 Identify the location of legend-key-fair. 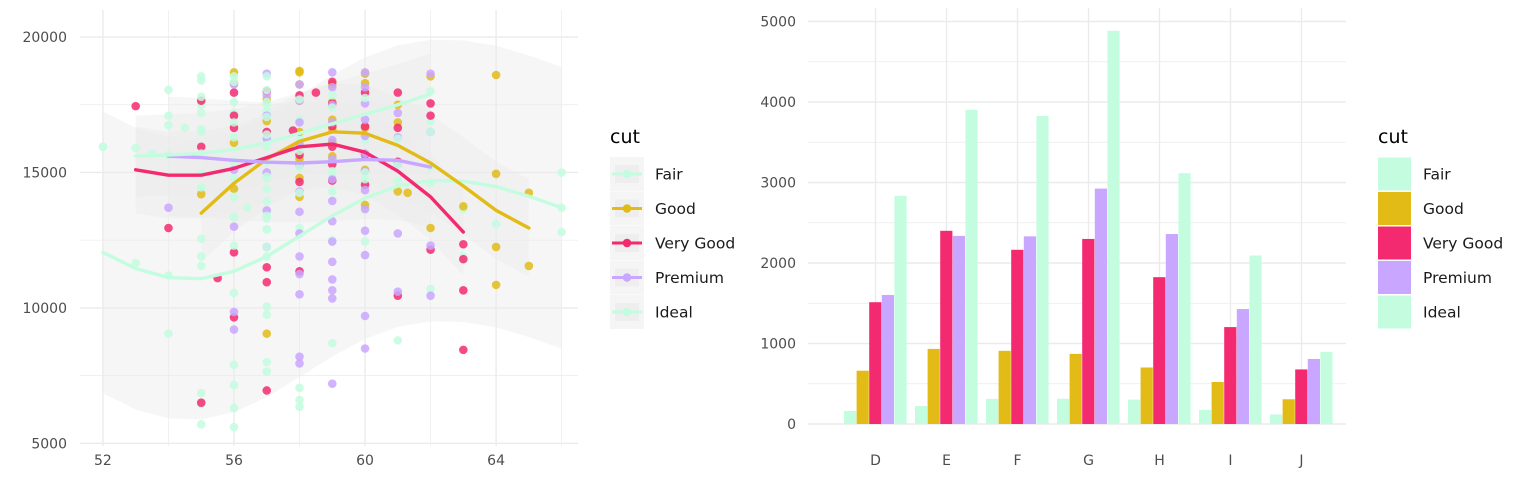
(1394, 174).